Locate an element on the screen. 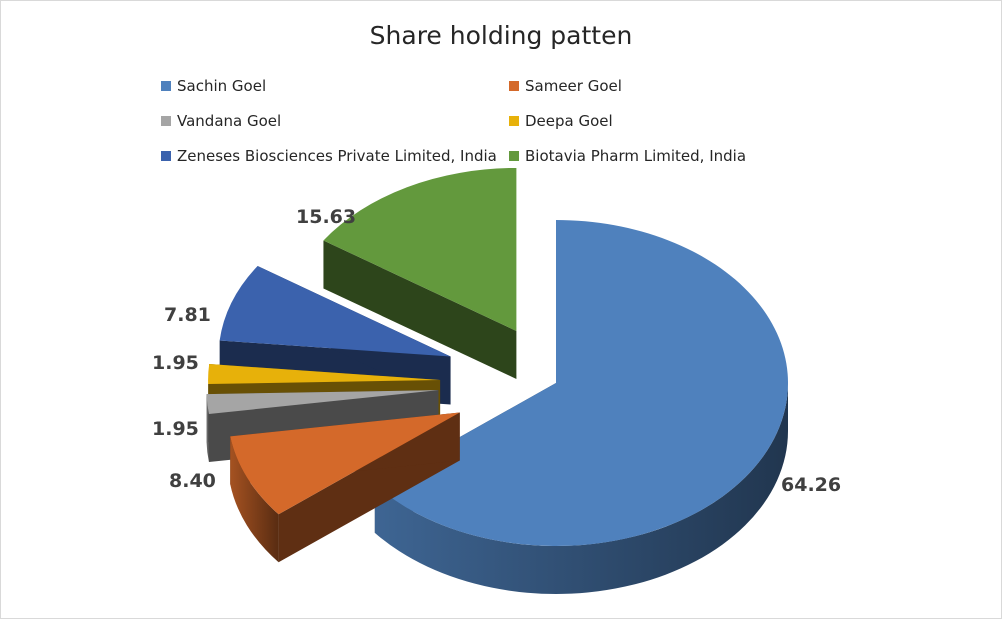 The height and width of the screenshot is (619, 1002). legend-label: Deepa Goel is located at coordinates (569, 121).